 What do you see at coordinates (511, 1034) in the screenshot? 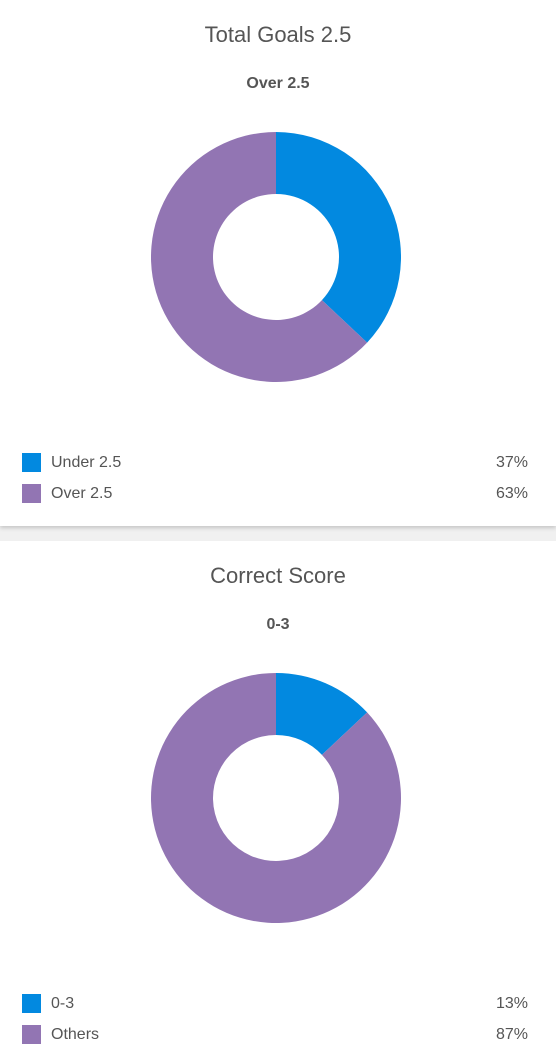
I see `legend-value: 87%` at bounding box center [511, 1034].